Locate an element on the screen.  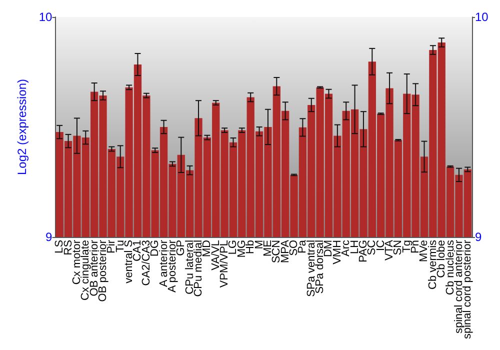
y-axis-title: Log2 (expression) is located at coordinates (22, 127).